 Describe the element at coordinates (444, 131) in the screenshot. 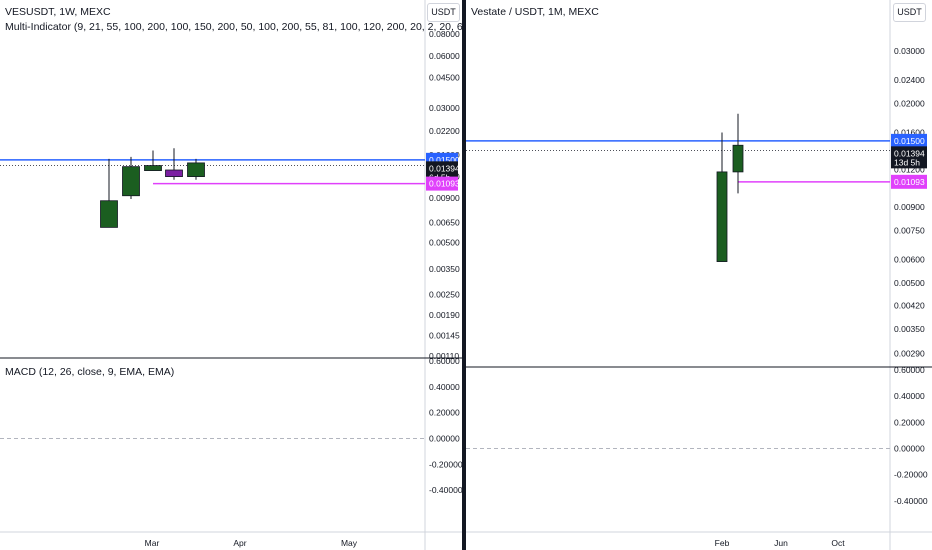

I see `price-tick-label: 0.02200` at that location.